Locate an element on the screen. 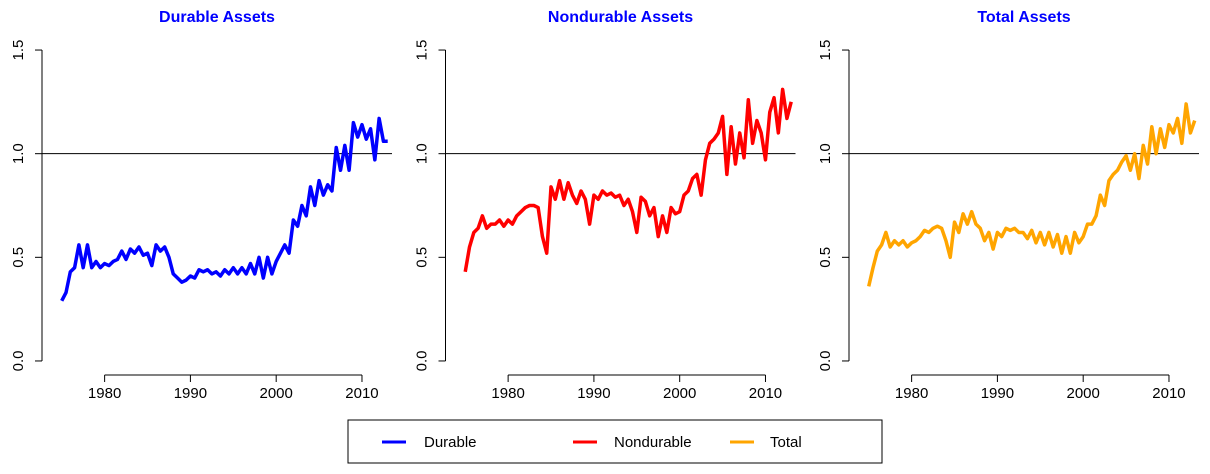  legend-box is located at coordinates (615, 441).